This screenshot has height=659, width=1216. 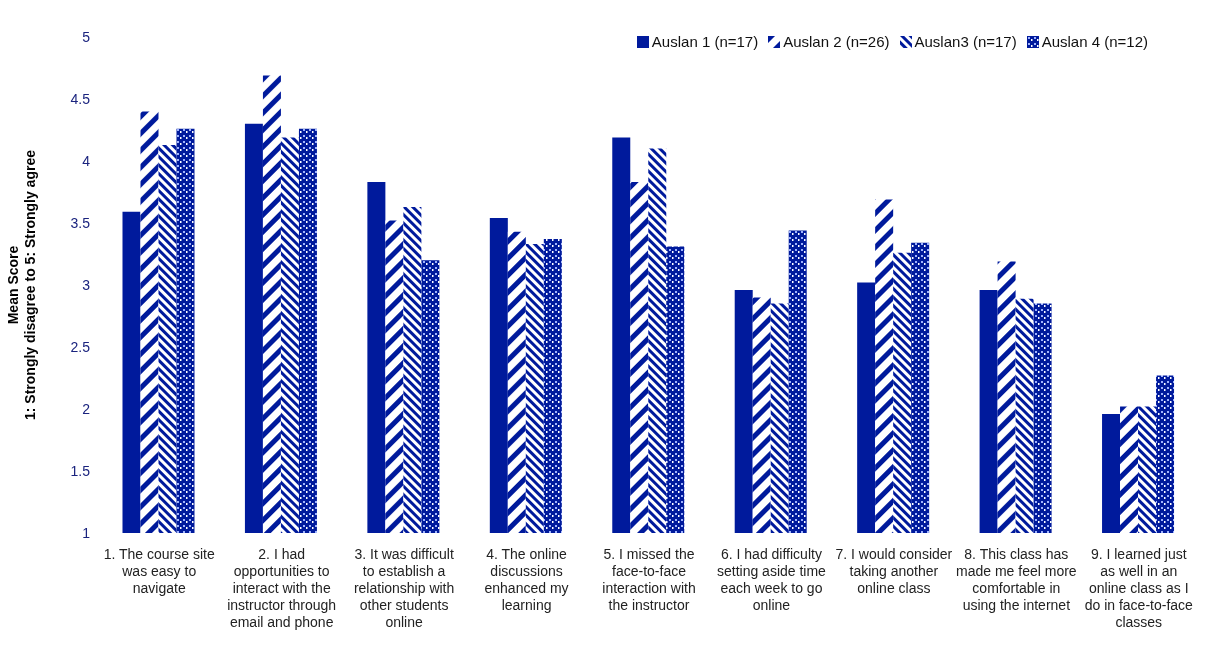 What do you see at coordinates (705, 41) in the screenshot?
I see `legend-label: Auslan 1 (n=17)` at bounding box center [705, 41].